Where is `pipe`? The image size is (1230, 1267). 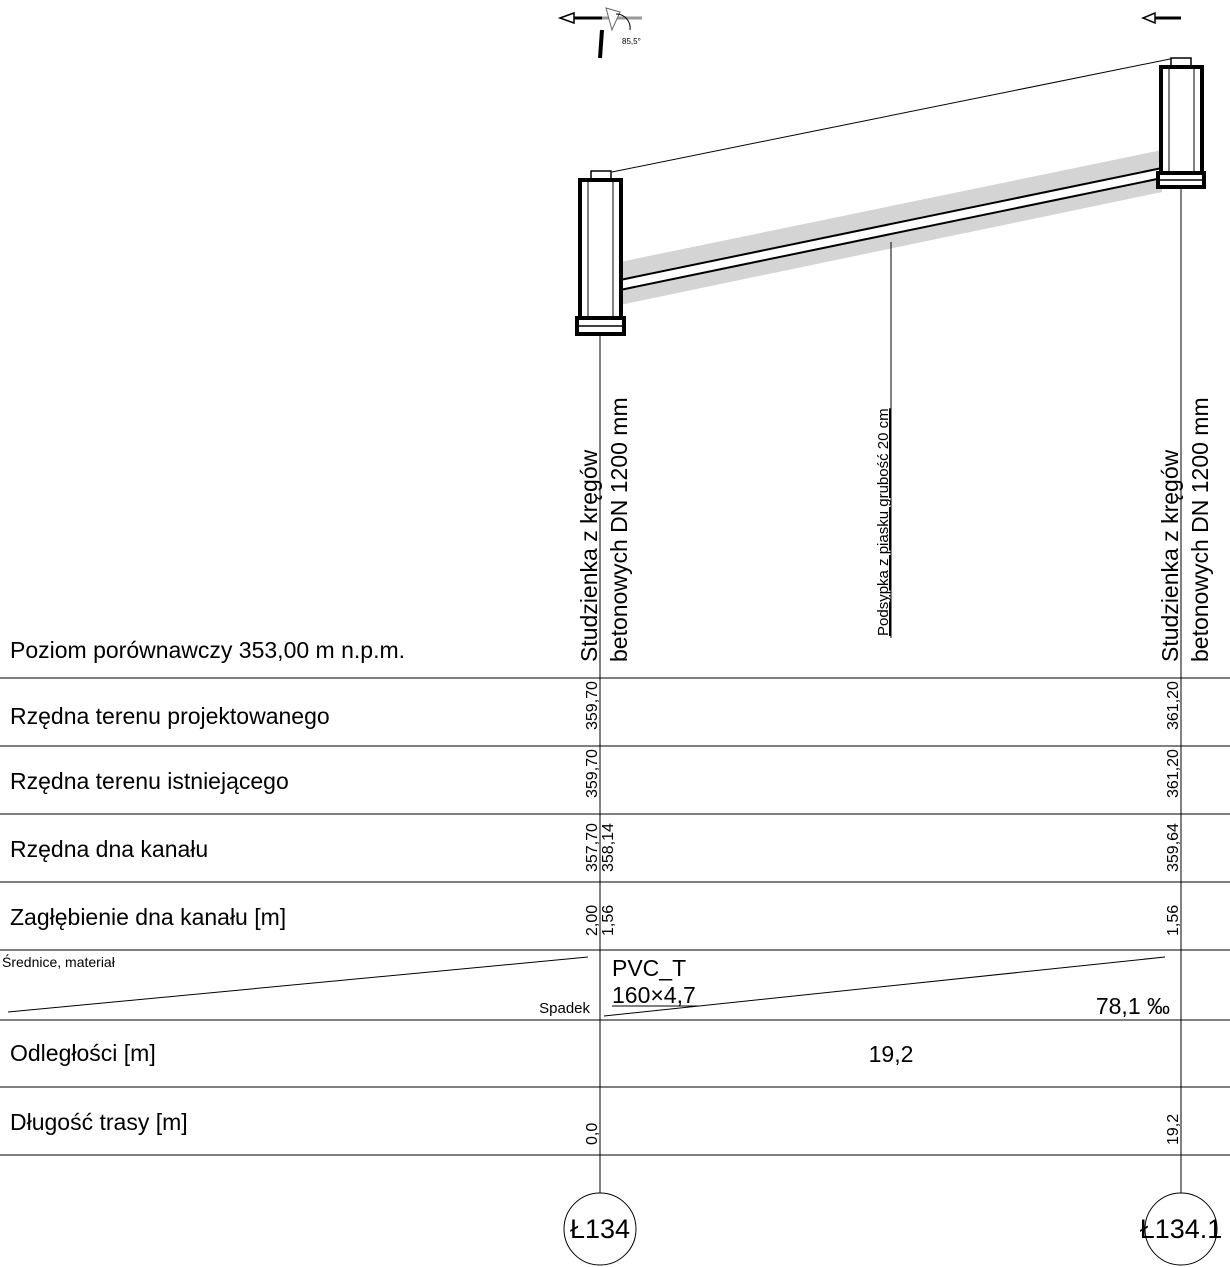 pipe is located at coordinates (891, 229).